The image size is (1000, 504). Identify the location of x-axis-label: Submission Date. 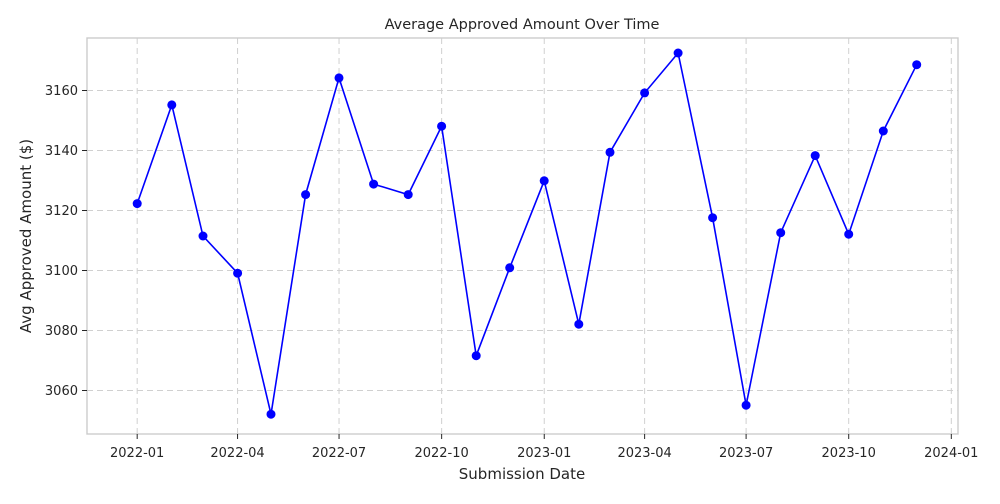
(522, 474).